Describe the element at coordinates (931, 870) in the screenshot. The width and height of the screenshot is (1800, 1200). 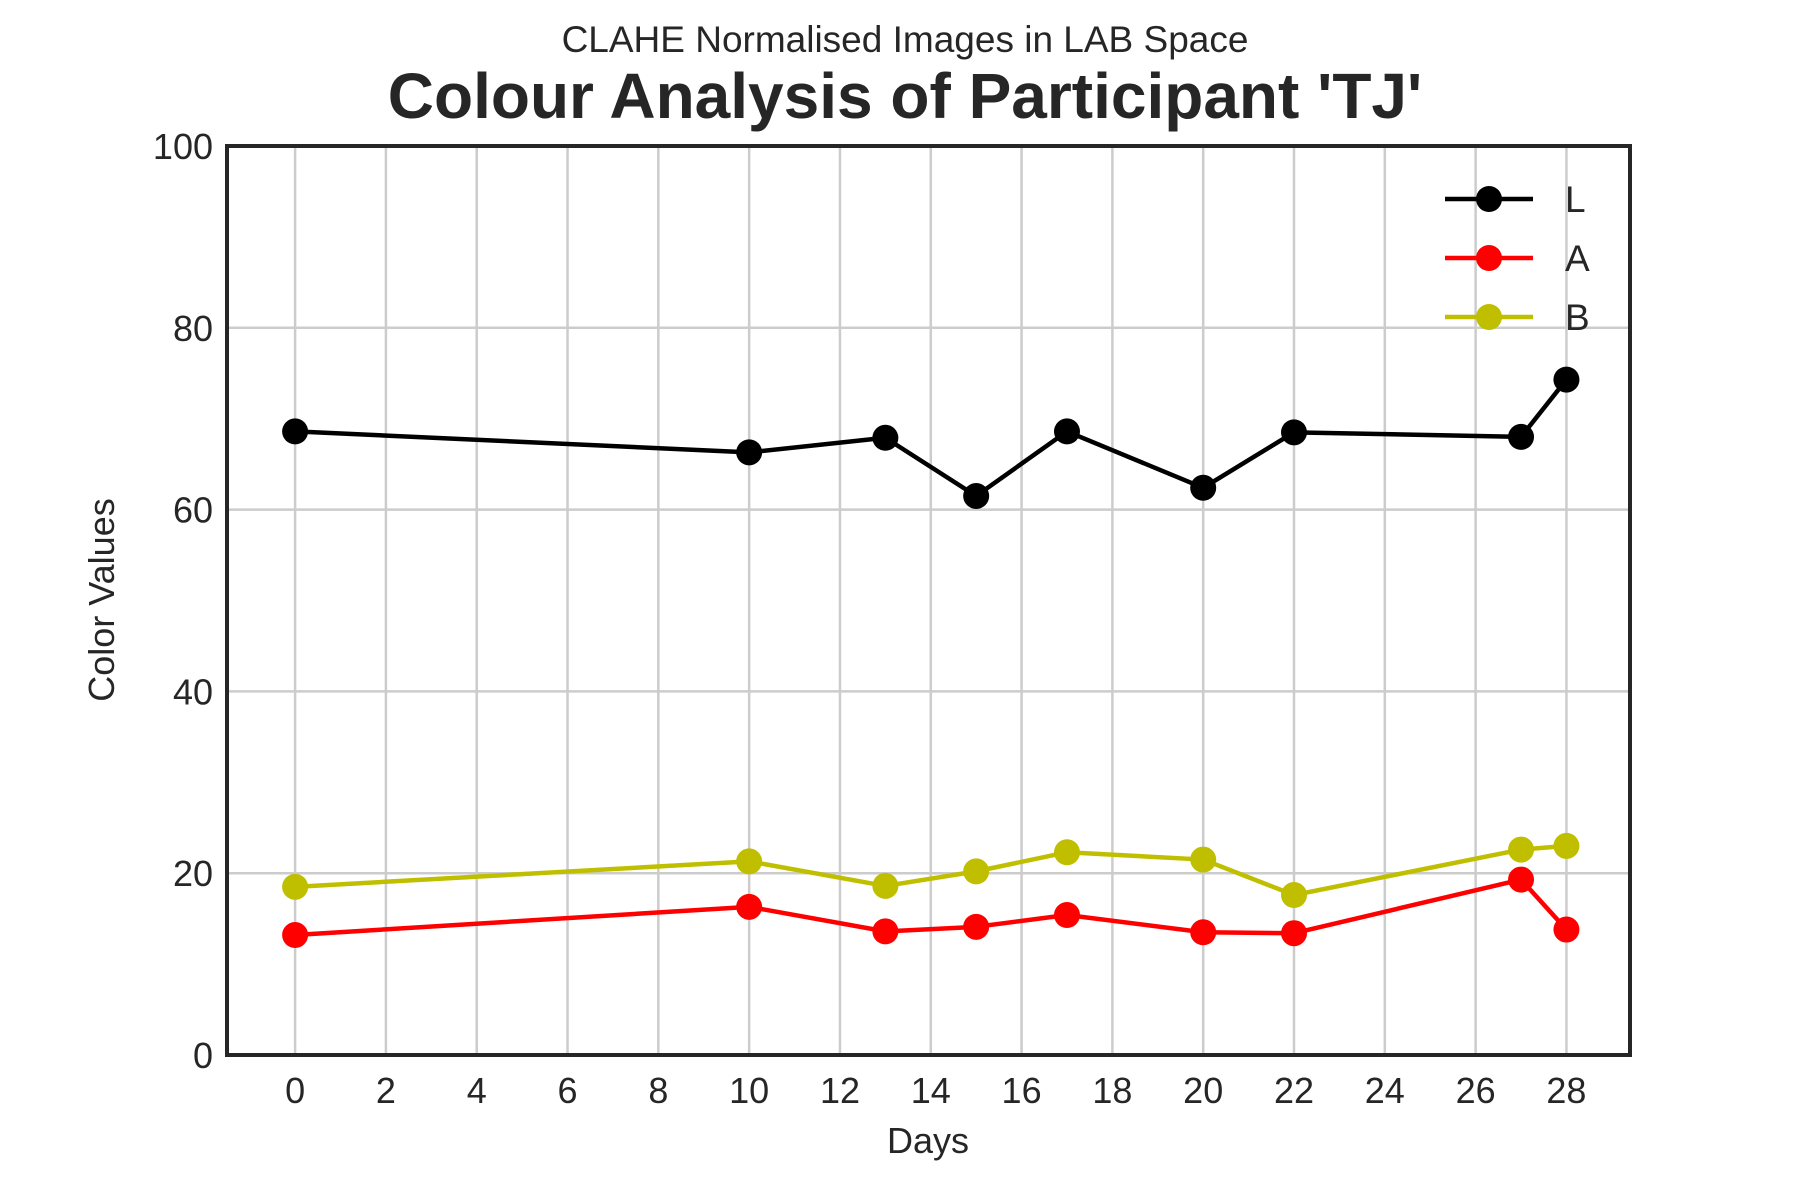
I see `series-b` at that location.